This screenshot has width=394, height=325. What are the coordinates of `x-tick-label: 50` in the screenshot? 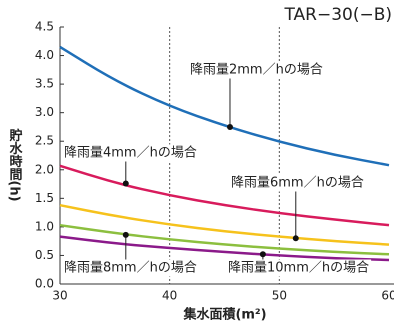 It's located at (279, 296).